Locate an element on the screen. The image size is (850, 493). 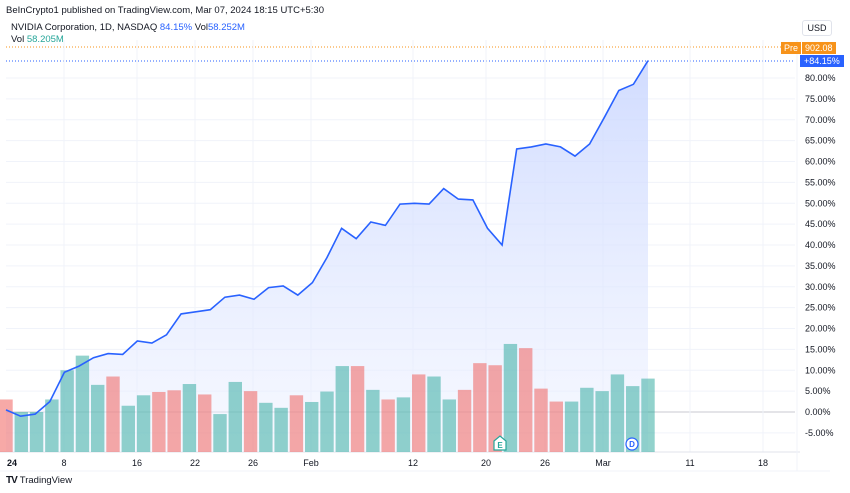
pre-market-badge: Pre 902.08 is located at coordinates (808, 48).